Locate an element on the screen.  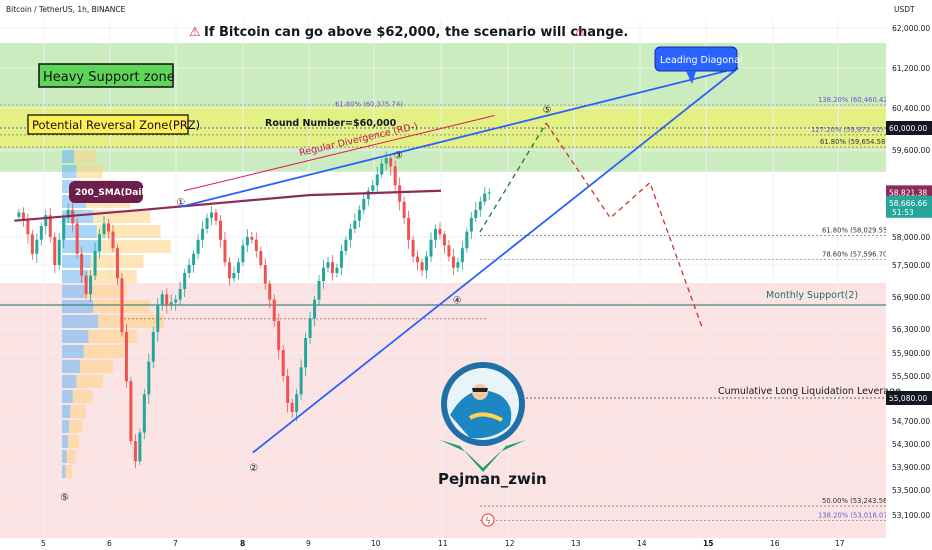
y-tick-label: 53,900.00 is located at coordinates (911, 467).